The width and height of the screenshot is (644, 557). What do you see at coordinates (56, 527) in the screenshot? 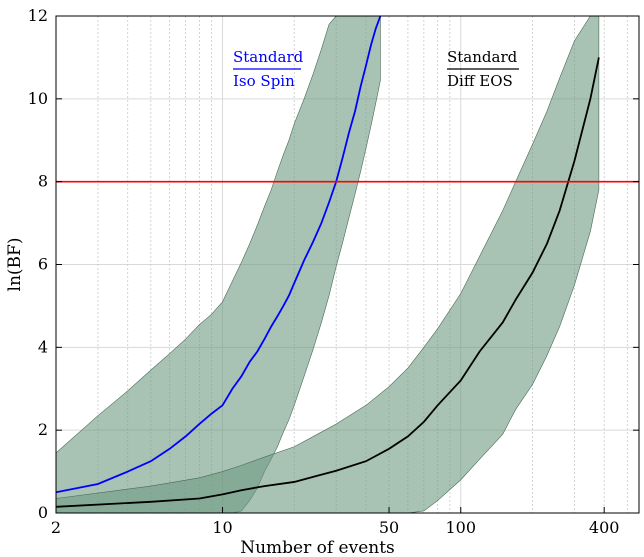
I see `x-tick-label: 2` at bounding box center [56, 527].